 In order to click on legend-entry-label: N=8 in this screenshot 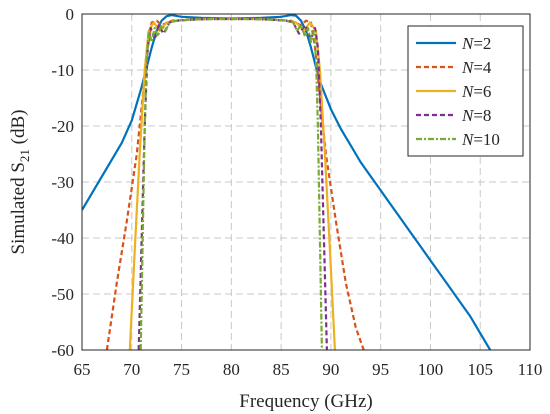, I will do `click(476, 115)`.